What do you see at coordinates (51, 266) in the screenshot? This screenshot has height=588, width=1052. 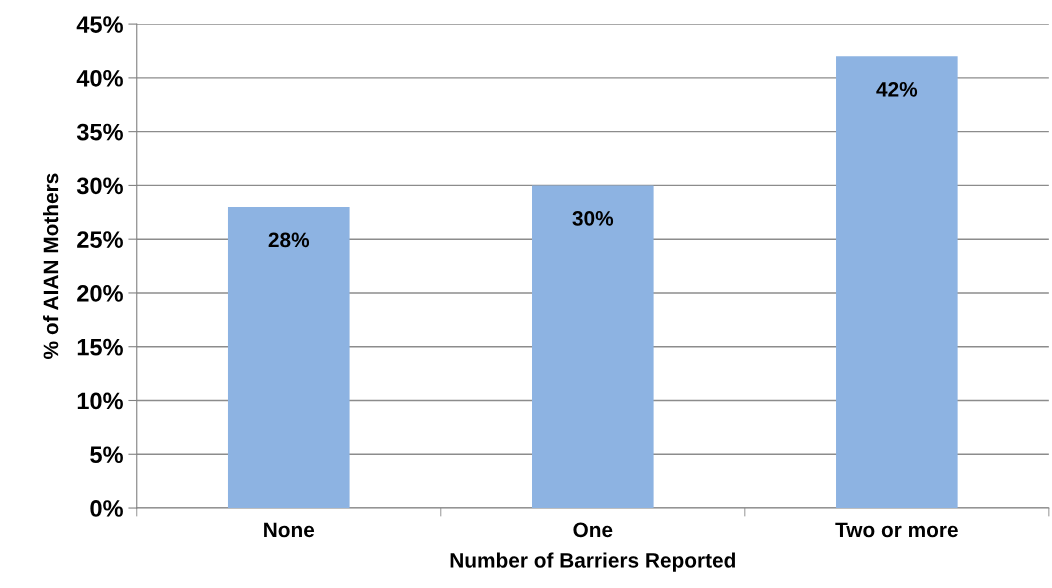 I see `y-axis-title: % of AIAN Mothers` at bounding box center [51, 266].